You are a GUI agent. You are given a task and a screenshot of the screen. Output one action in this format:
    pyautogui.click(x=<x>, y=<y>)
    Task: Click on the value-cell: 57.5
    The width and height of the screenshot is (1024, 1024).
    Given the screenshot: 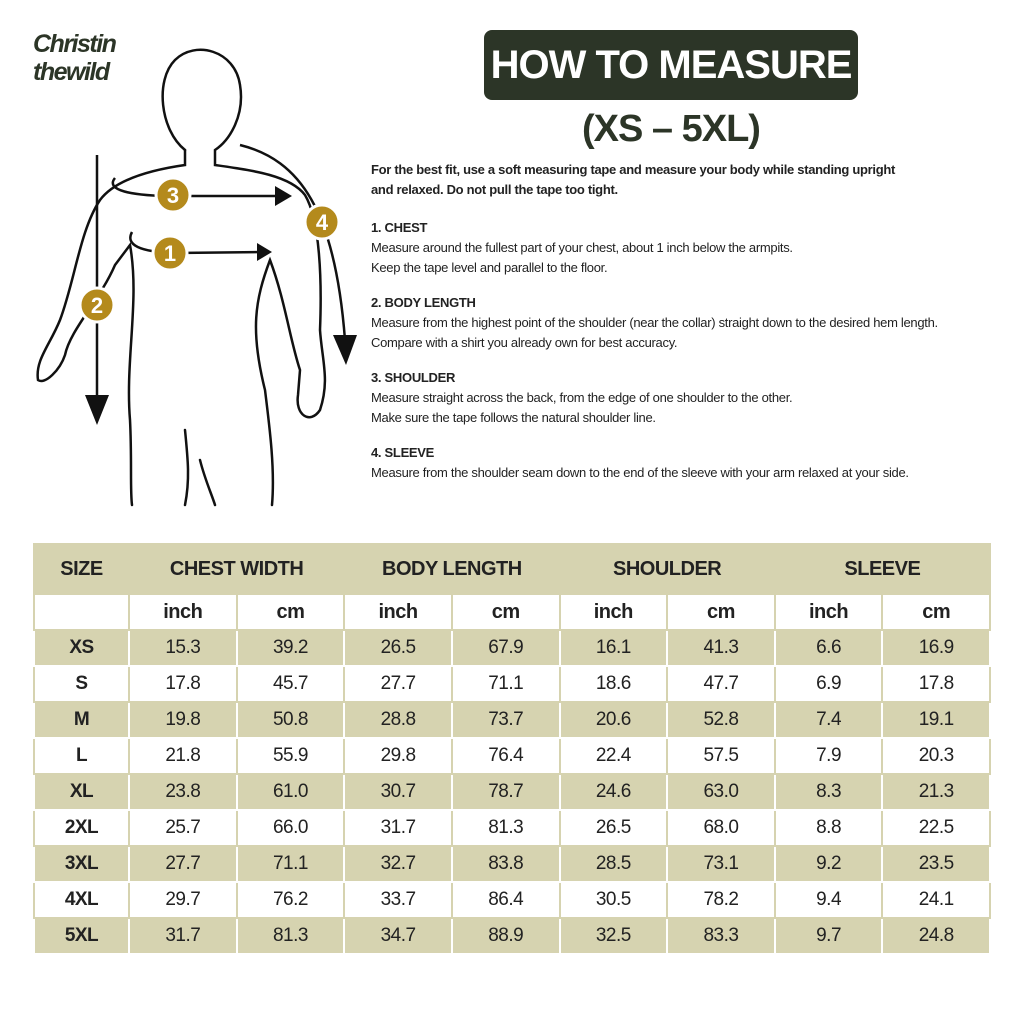 What is the action you would take?
    pyautogui.click(x=721, y=756)
    